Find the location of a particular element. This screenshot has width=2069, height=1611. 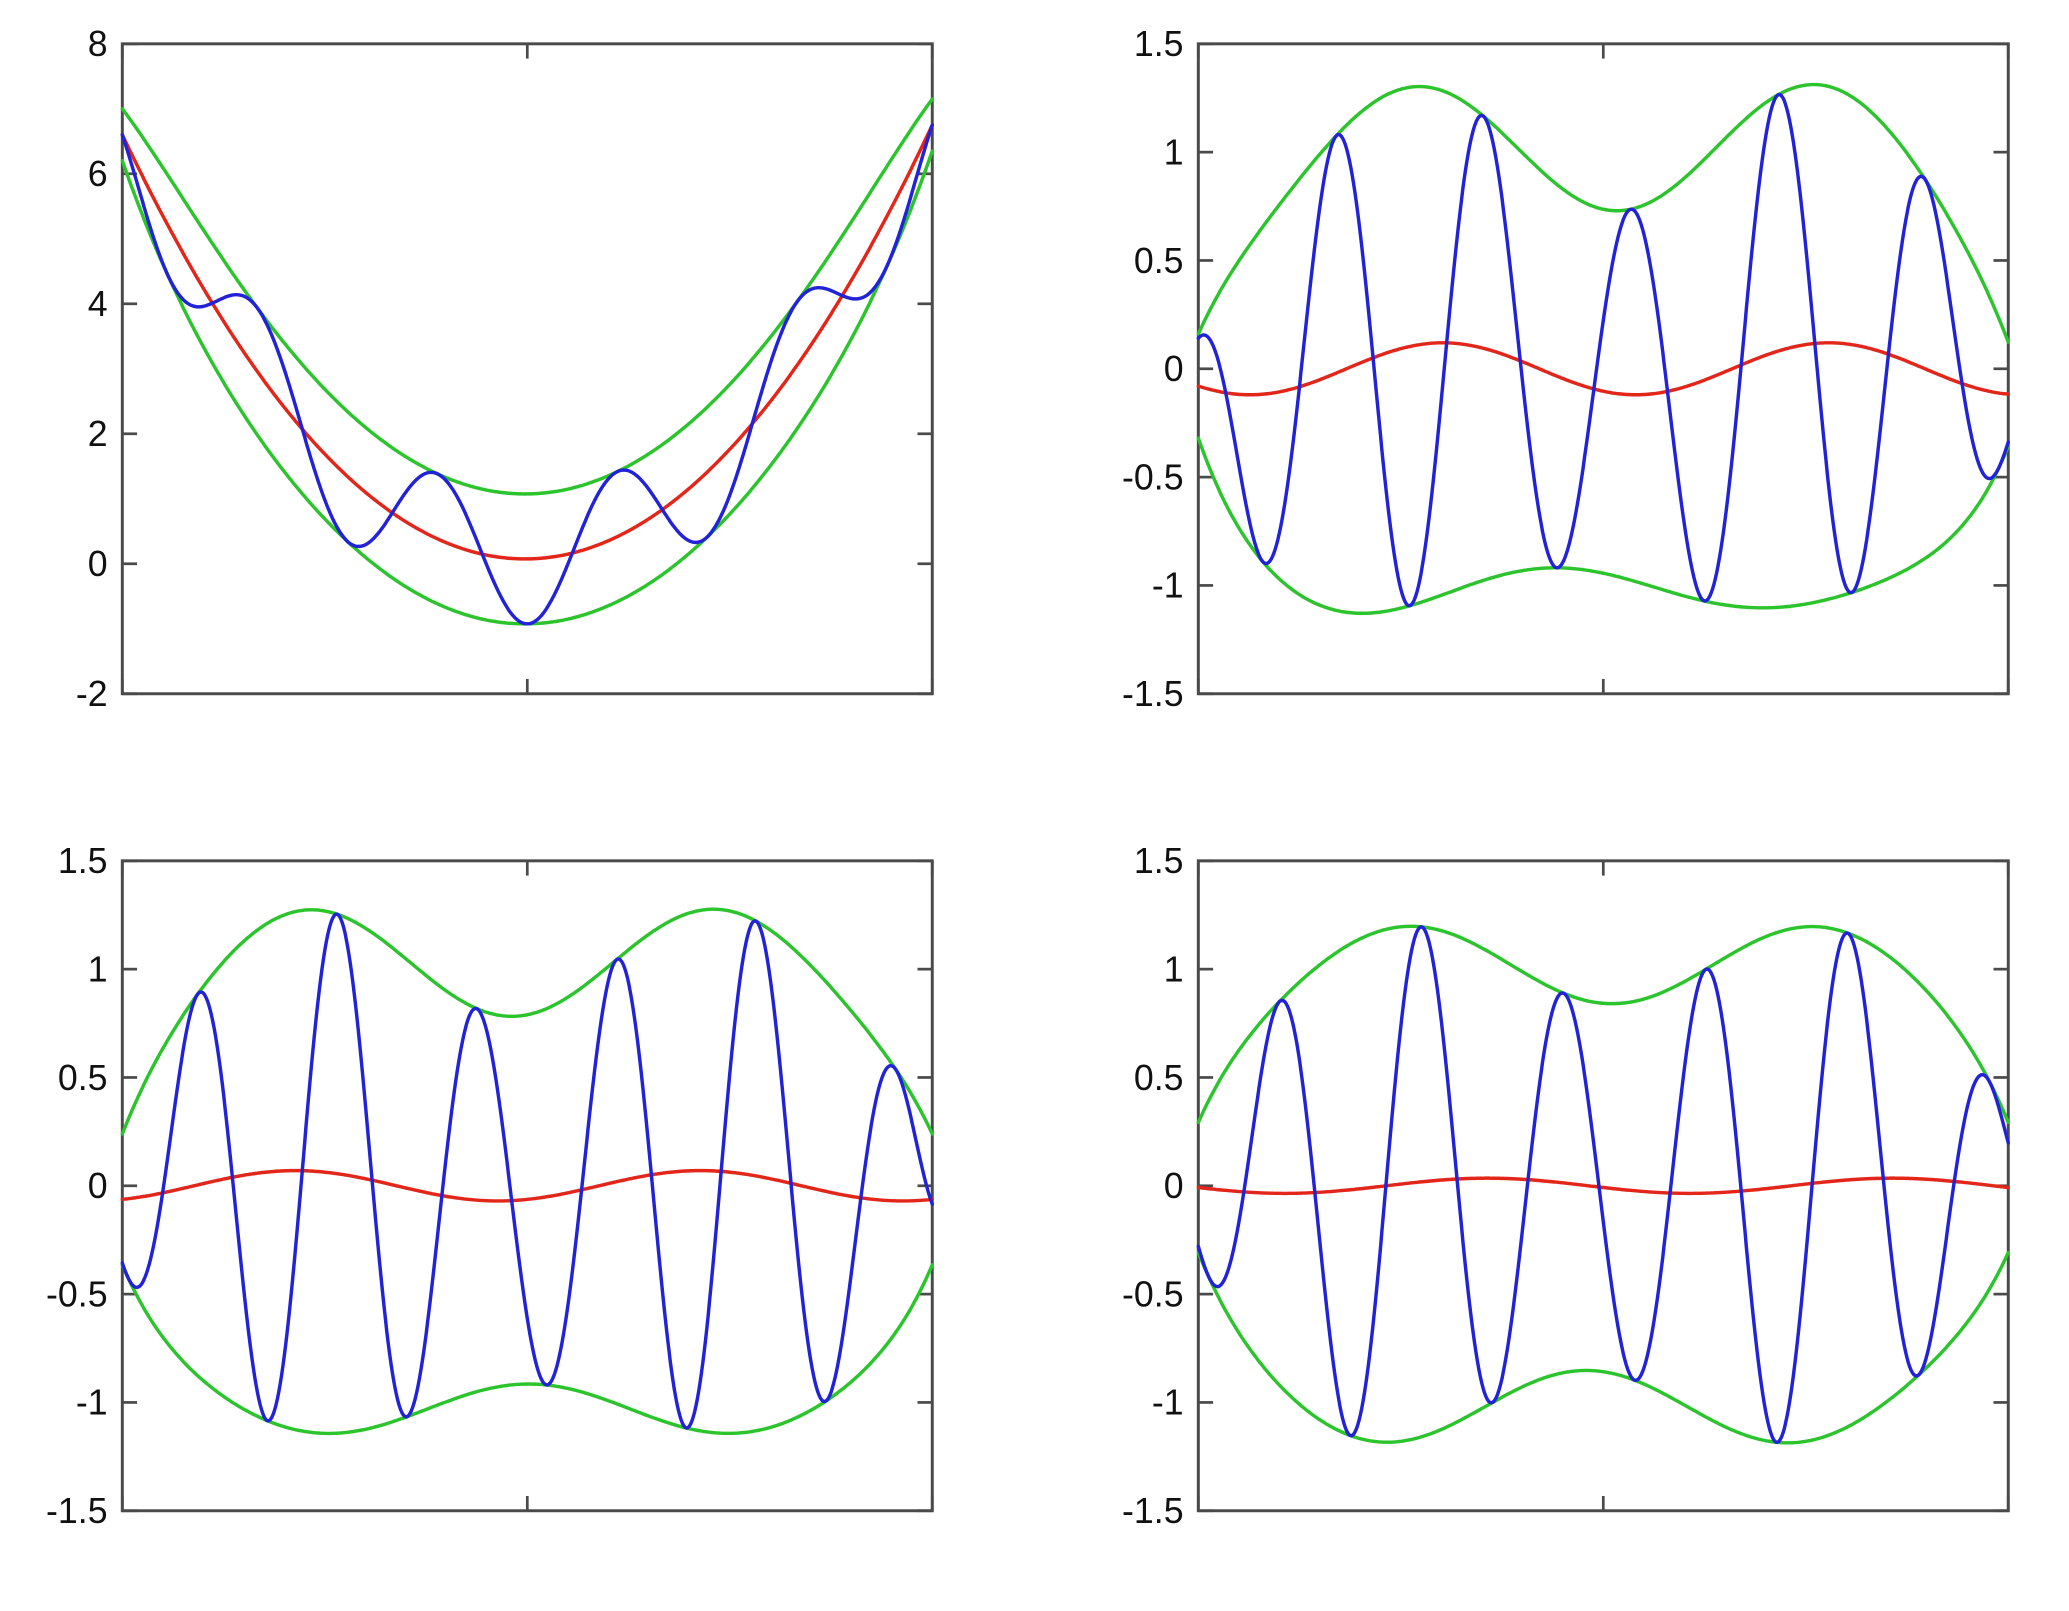

y-tick-label: -2 is located at coordinates (92, 694).